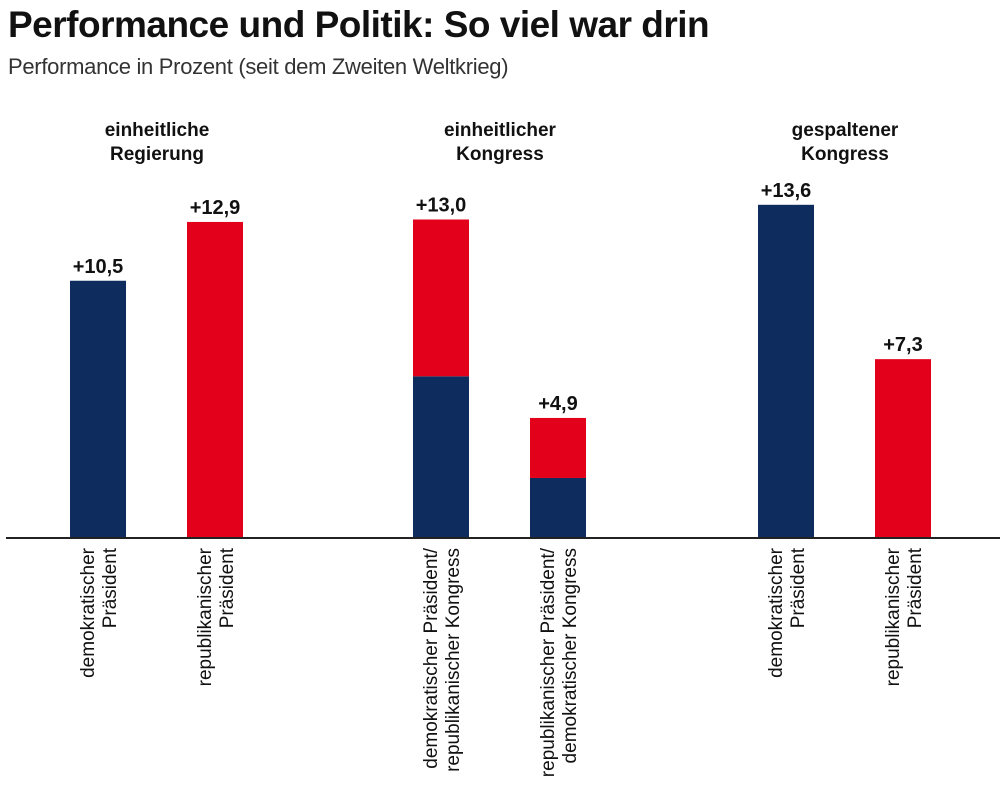 This screenshot has width=1000, height=811. I want to click on value-label: +4,9, so click(557, 404).